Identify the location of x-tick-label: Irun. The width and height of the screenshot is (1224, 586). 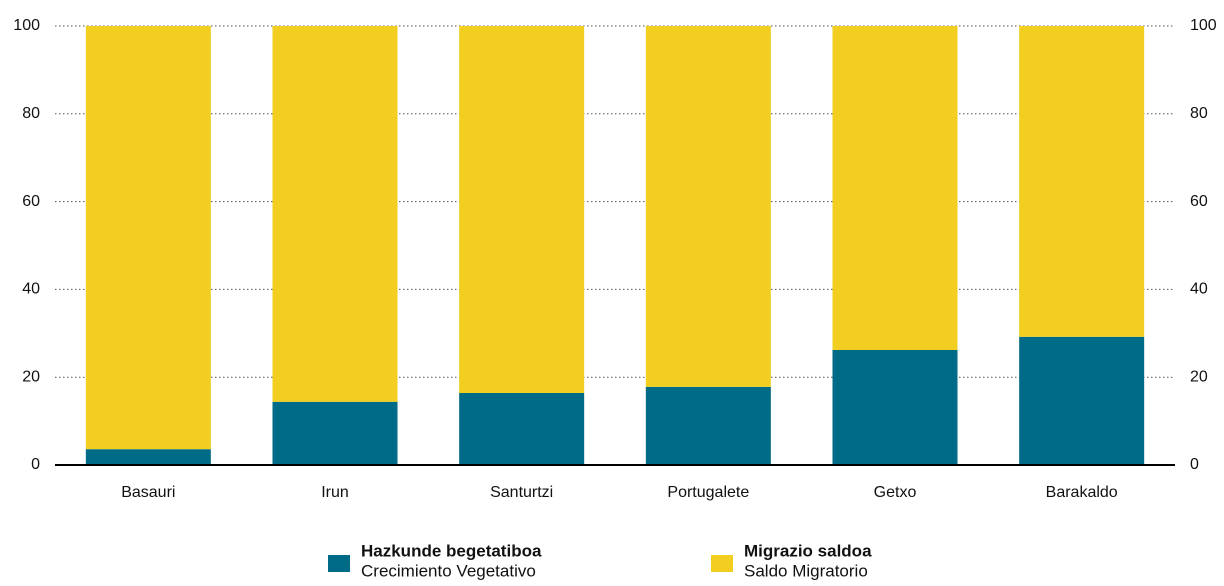
(335, 492).